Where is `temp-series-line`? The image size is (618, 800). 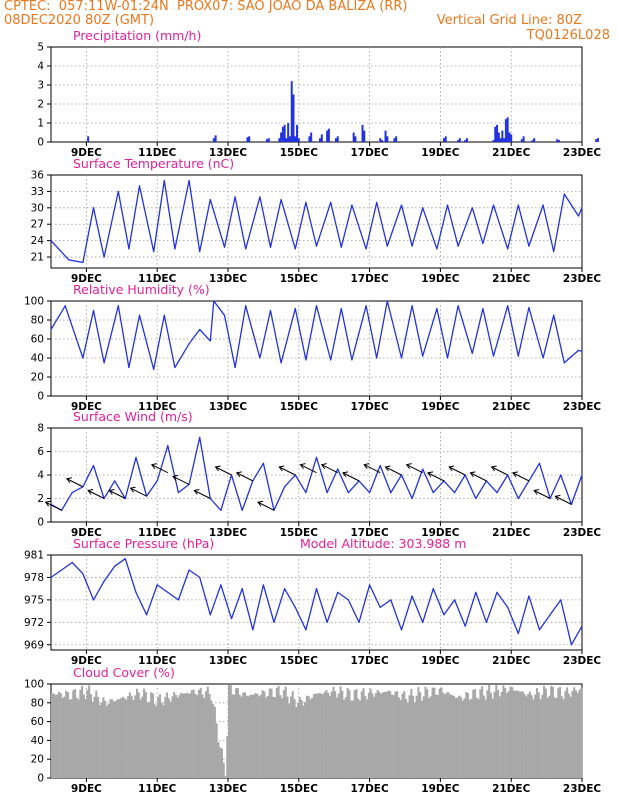
temp-series-line is located at coordinates (316, 221).